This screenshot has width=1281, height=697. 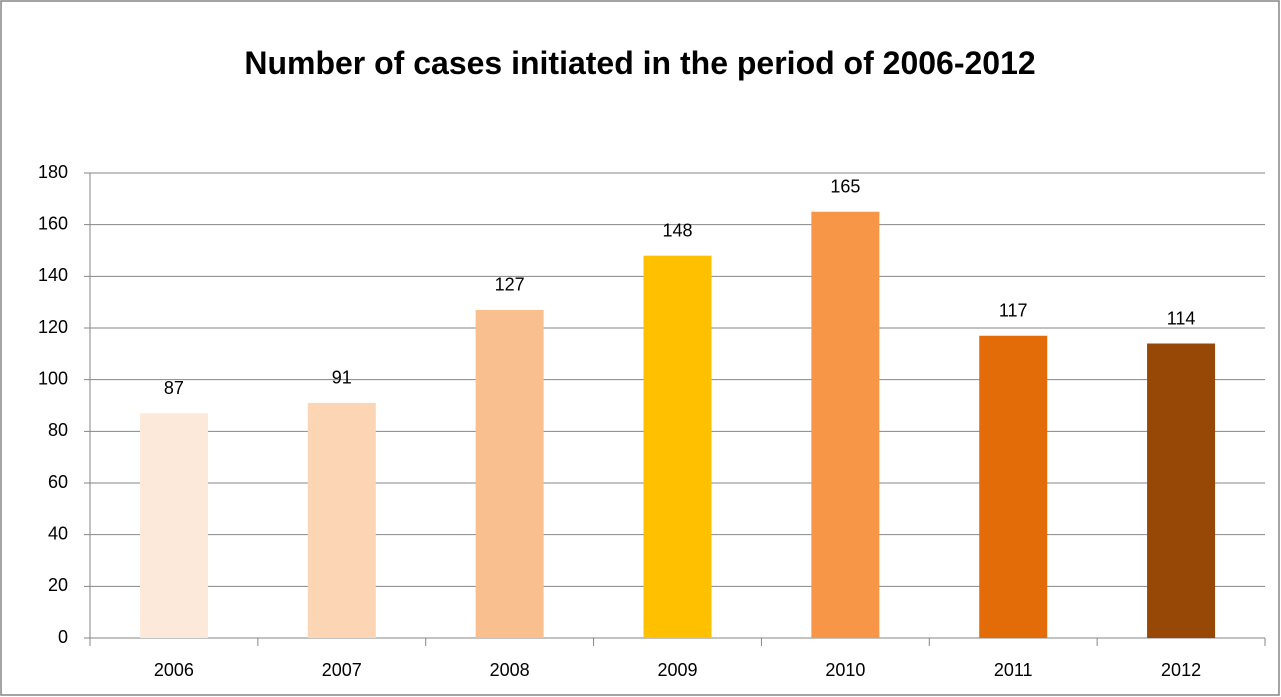 What do you see at coordinates (174, 388) in the screenshot?
I see `data-label: 87` at bounding box center [174, 388].